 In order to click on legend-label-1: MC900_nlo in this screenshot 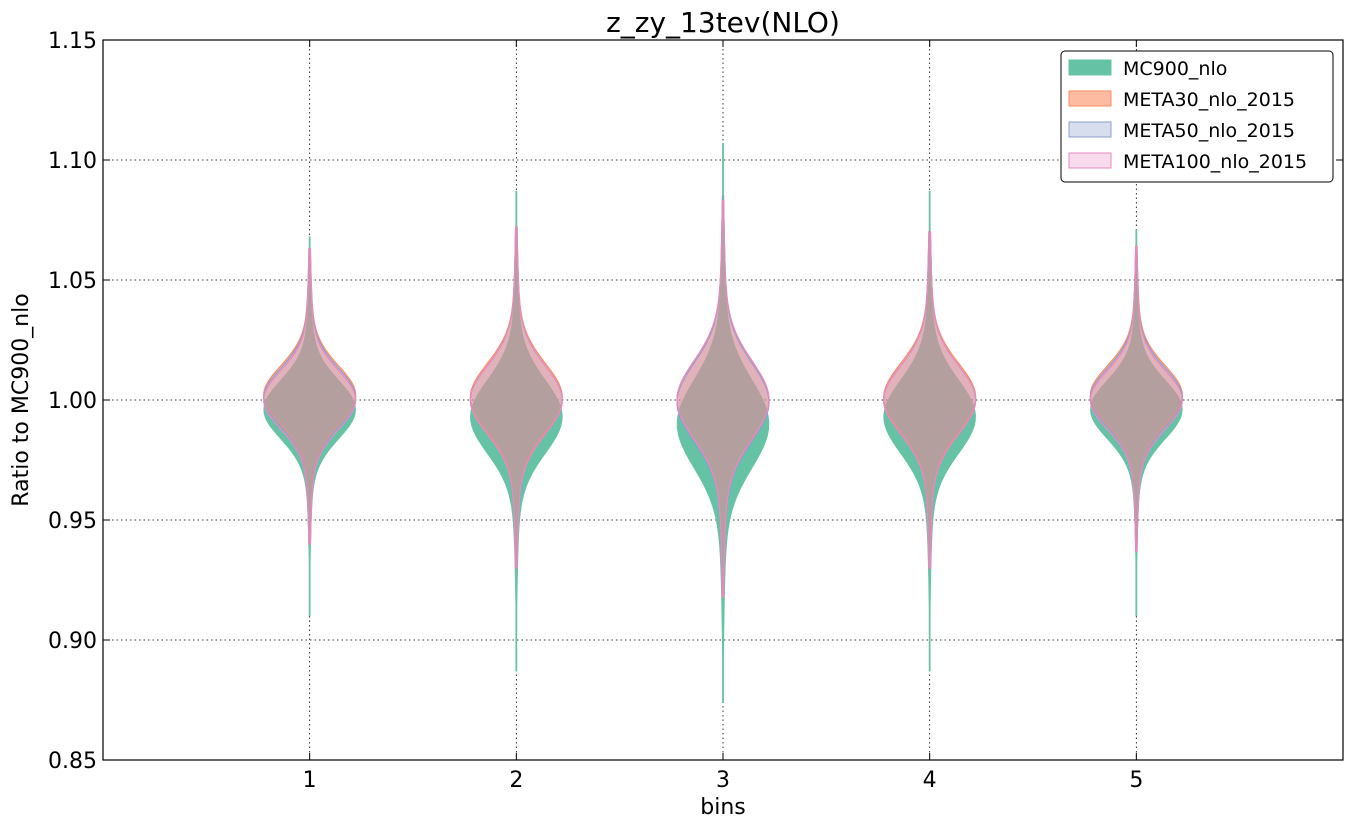, I will do `click(1175, 69)`.